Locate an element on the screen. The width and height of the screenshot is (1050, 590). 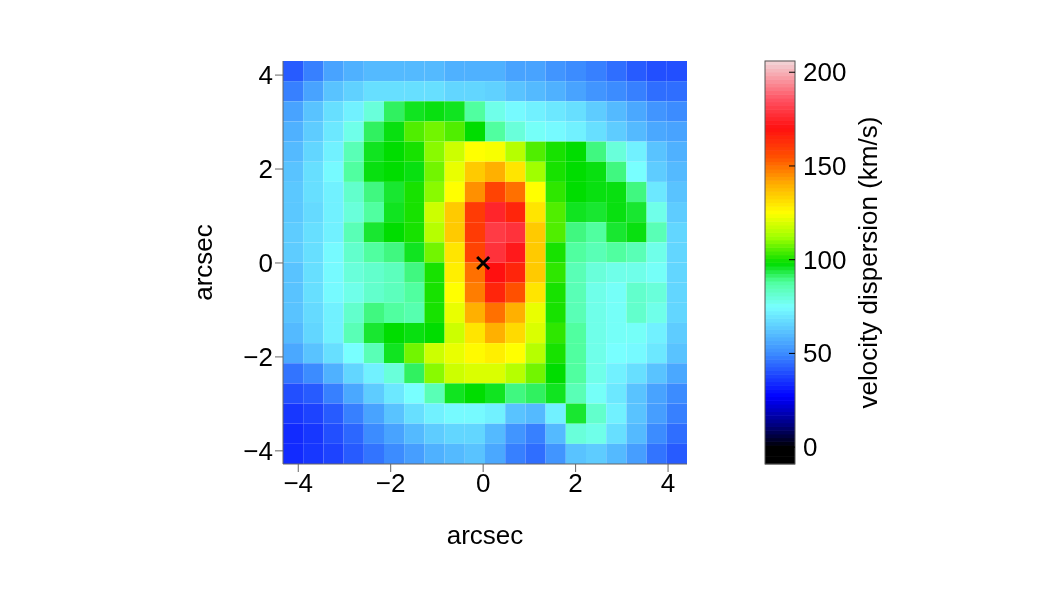
y-tick-label: 2 is located at coordinates (265, 169).